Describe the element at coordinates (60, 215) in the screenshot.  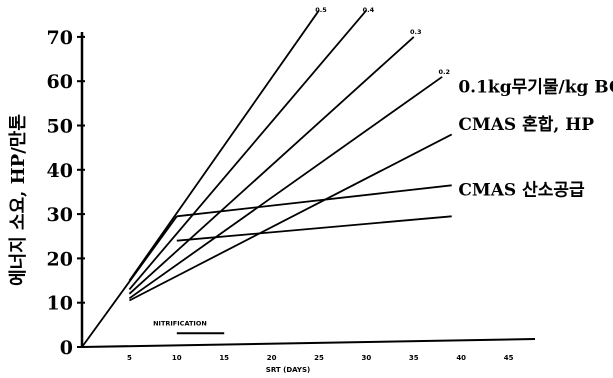
I see `y-tick-label: 30` at that location.